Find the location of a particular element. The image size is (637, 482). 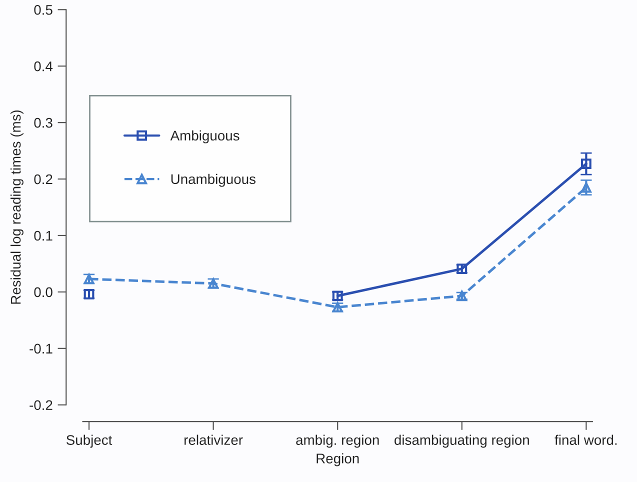

x-tick-label: disambiguating region is located at coordinates (461, 441).